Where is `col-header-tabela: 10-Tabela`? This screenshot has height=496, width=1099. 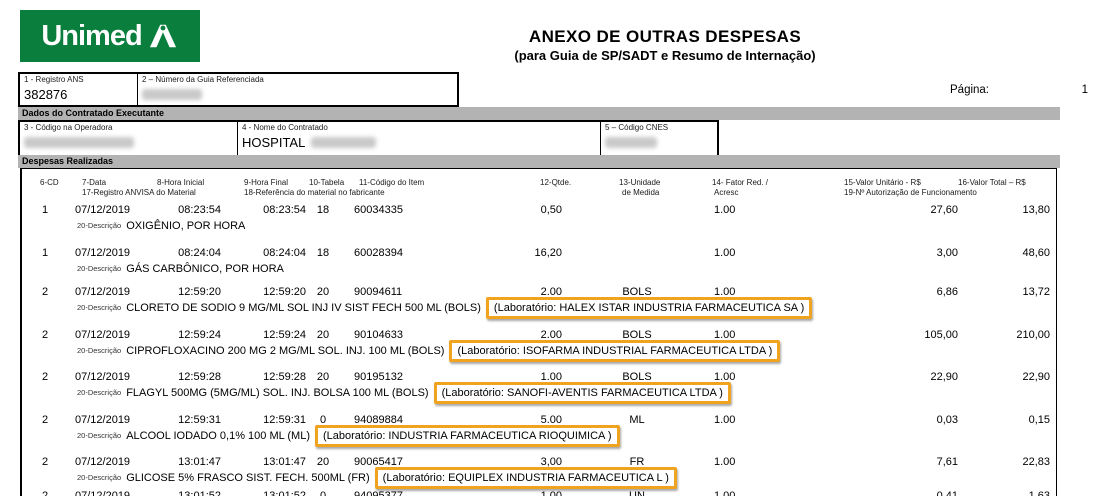 col-header-tabela: 10-Tabela is located at coordinates (327, 182).